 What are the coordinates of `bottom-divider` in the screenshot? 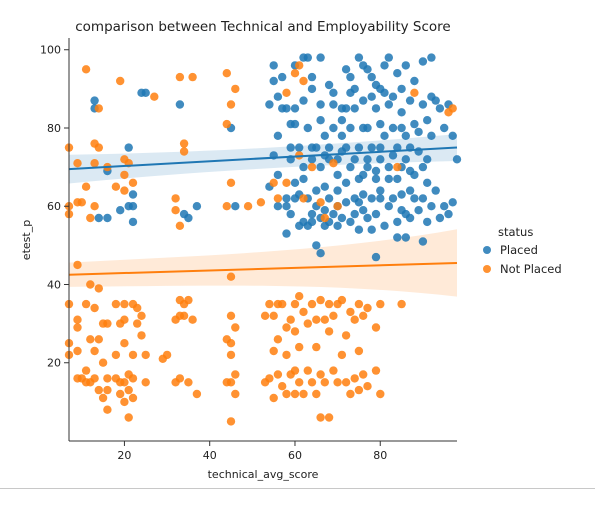 It's located at (297, 488).